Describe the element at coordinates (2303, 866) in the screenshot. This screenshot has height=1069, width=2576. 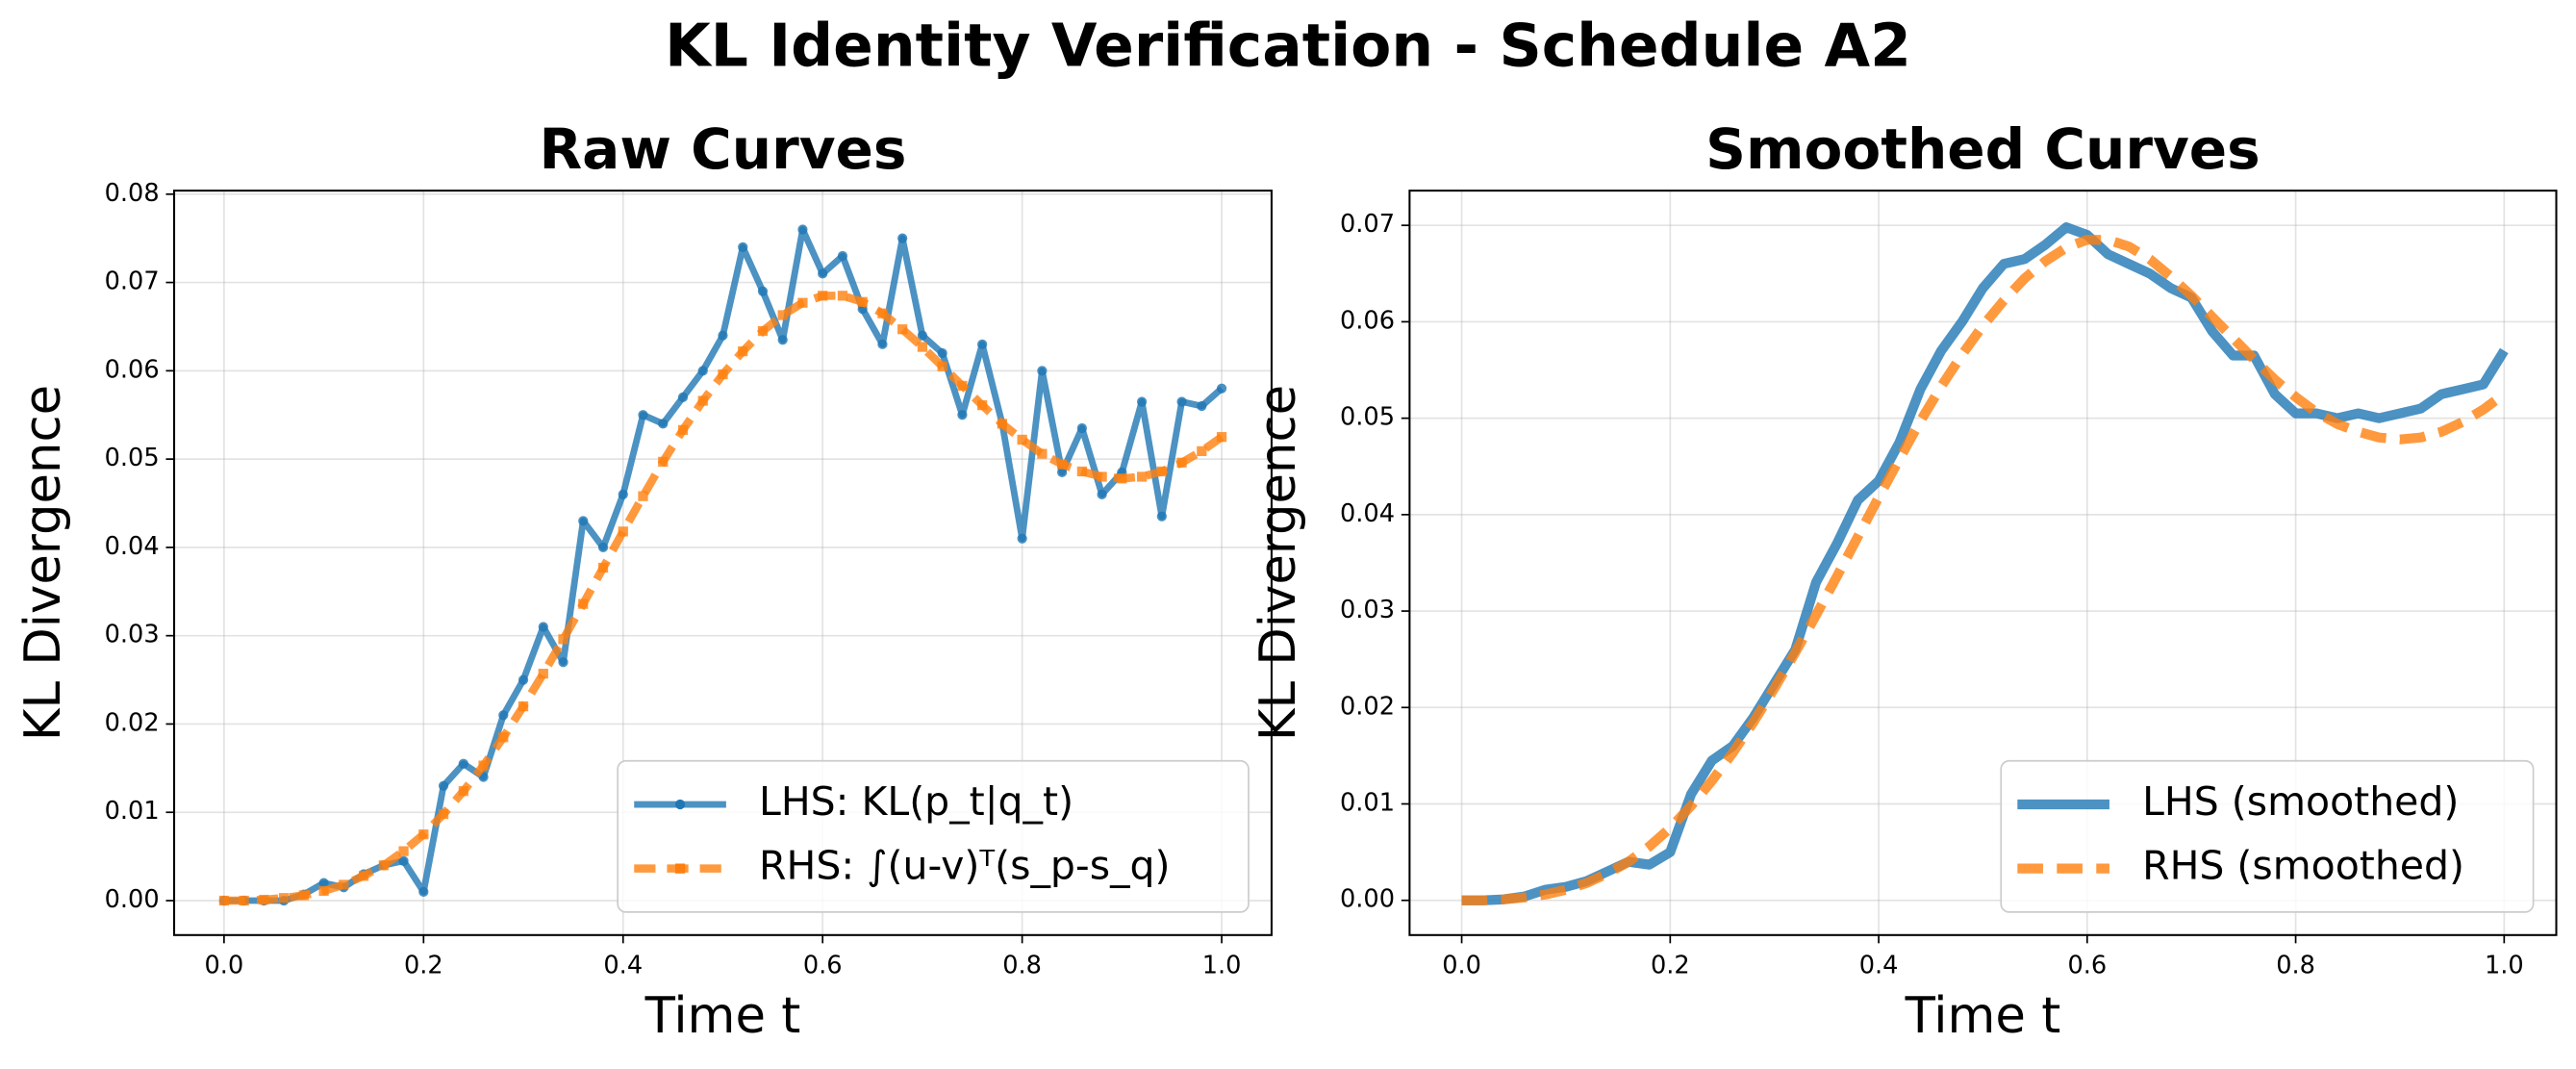
I see `legend-label: RHS (smoothed)` at that location.